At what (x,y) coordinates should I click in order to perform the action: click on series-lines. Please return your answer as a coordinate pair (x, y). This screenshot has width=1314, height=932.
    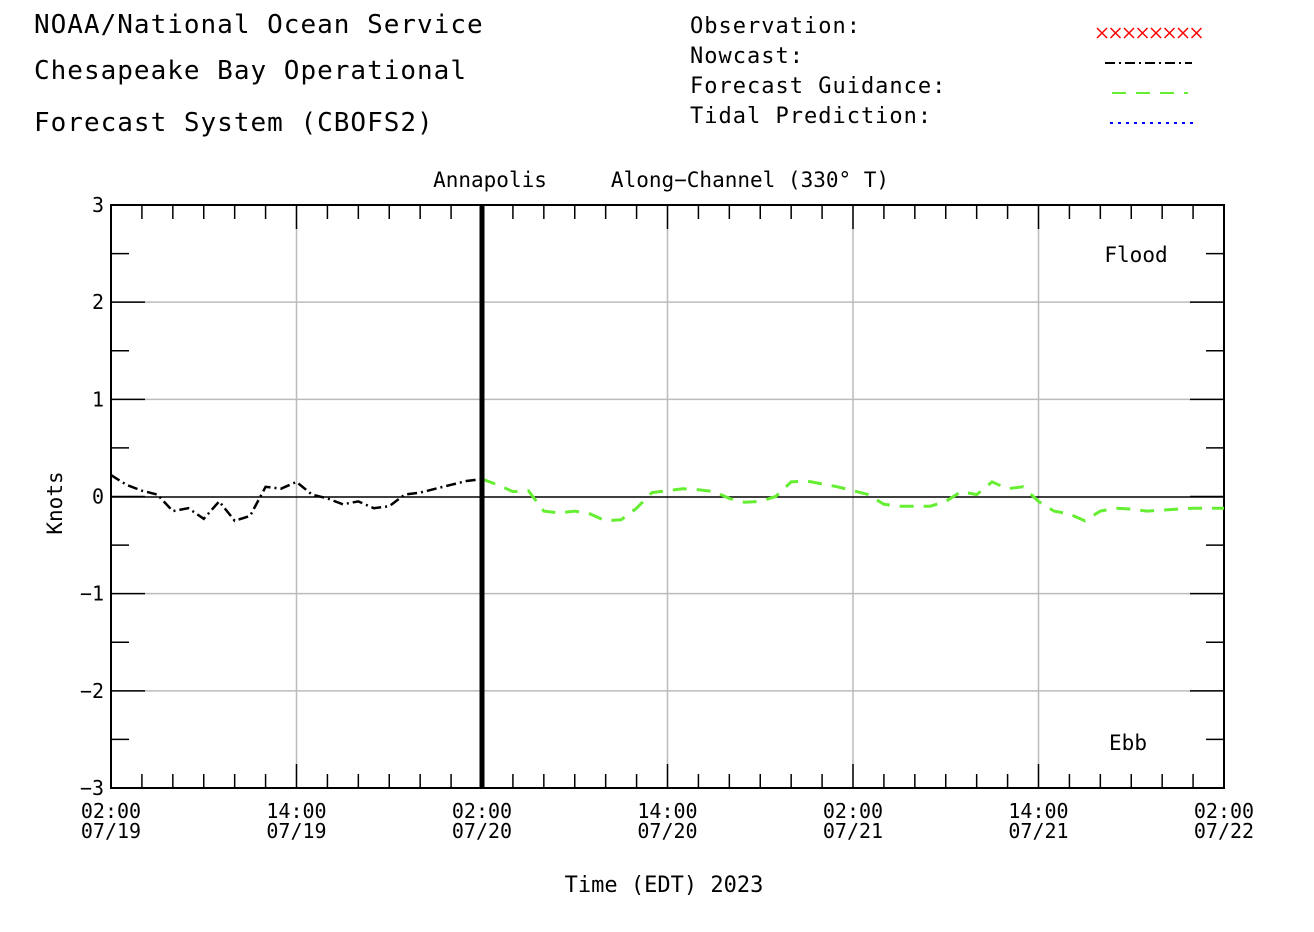
    Looking at the image, I should click on (667, 498).